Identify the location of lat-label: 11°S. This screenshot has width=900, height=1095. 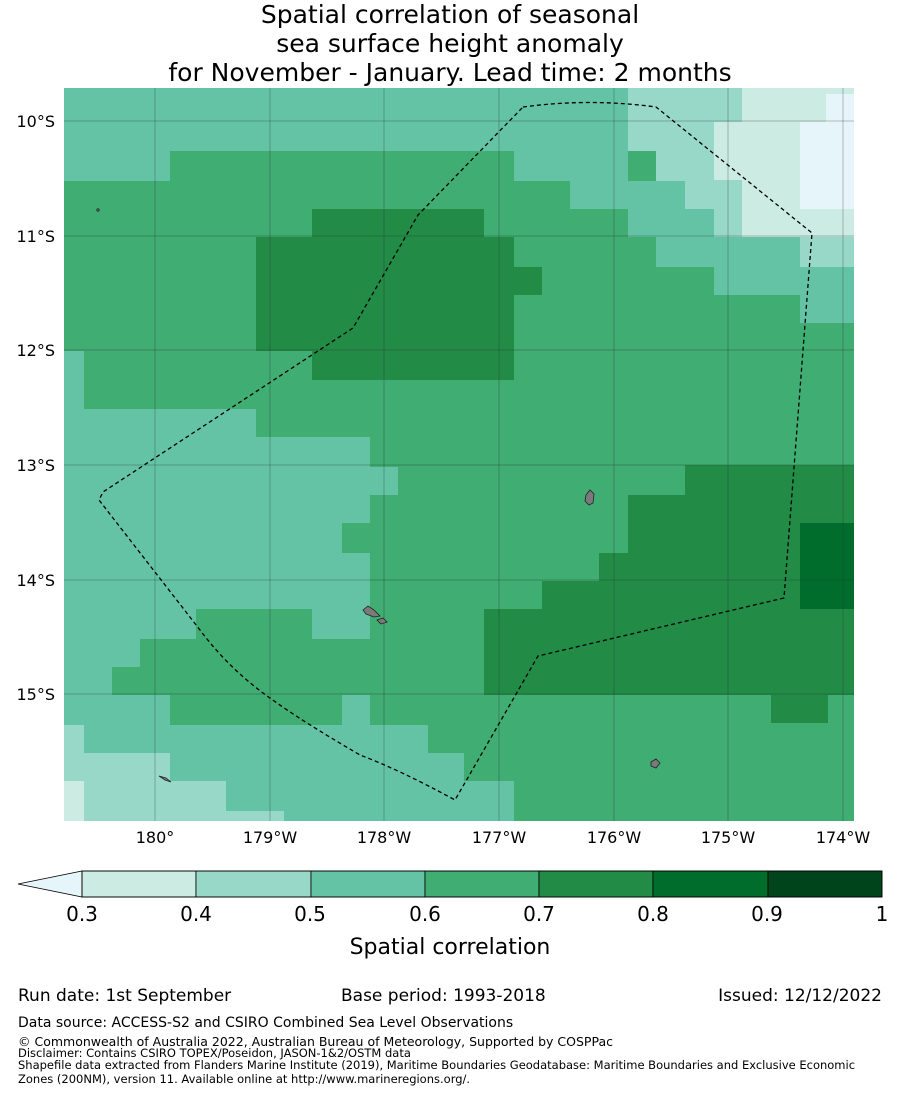
(35, 236).